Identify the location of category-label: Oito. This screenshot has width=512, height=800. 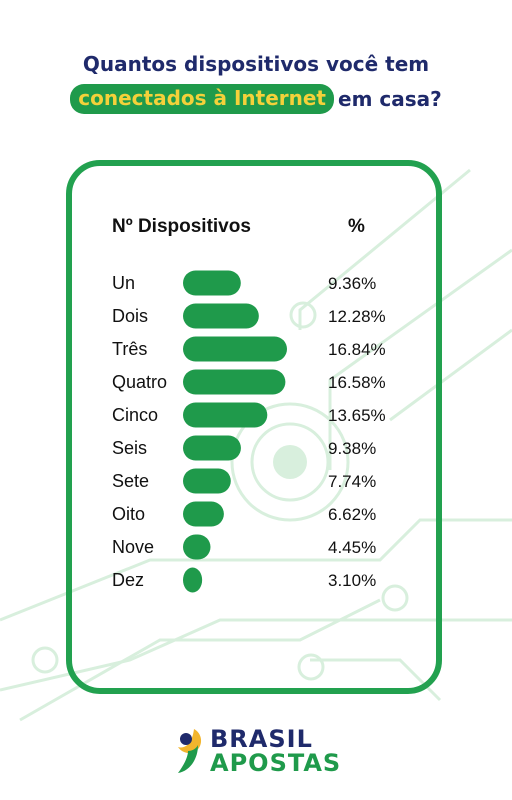
(128, 514).